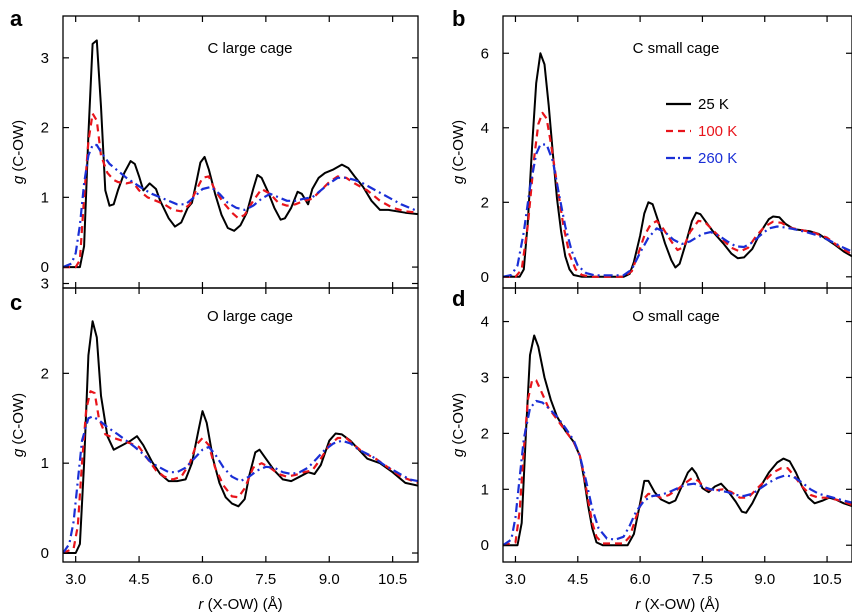 The image size is (852, 614). I want to click on panel-label: c, so click(16, 302).